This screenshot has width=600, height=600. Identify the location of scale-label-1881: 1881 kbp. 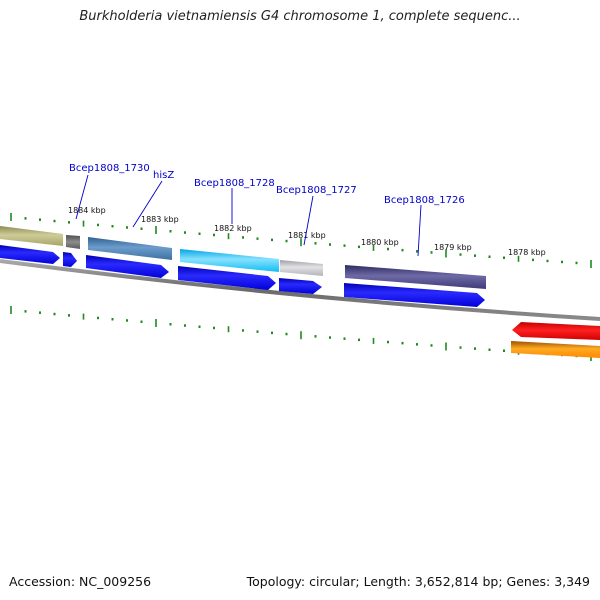
(307, 235).